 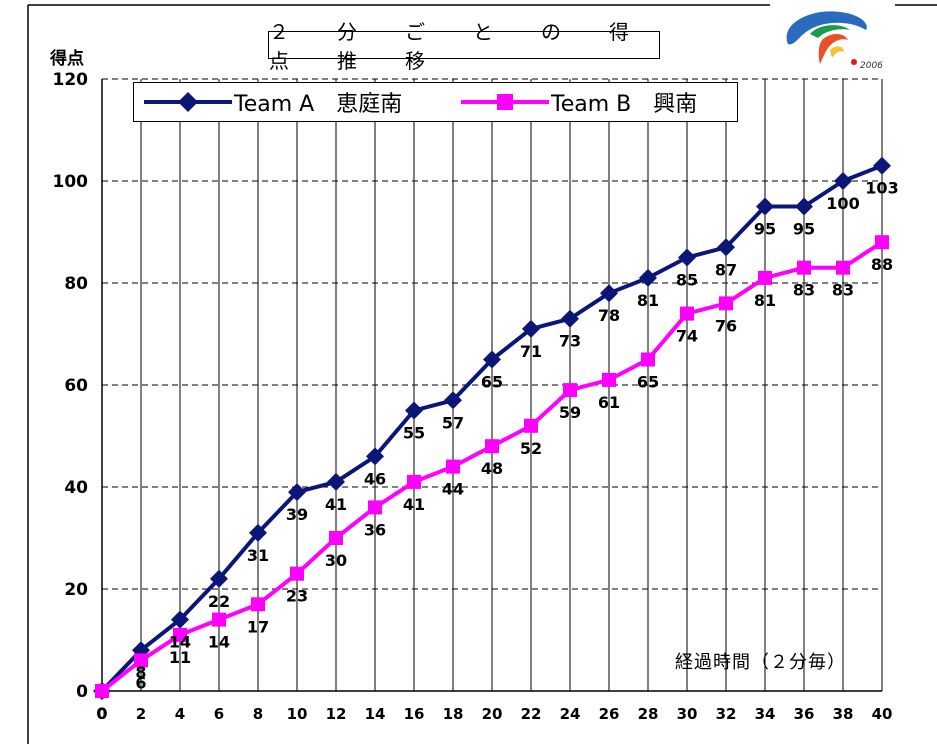 I want to click on y-tick-label: 100, so click(x=71, y=182).